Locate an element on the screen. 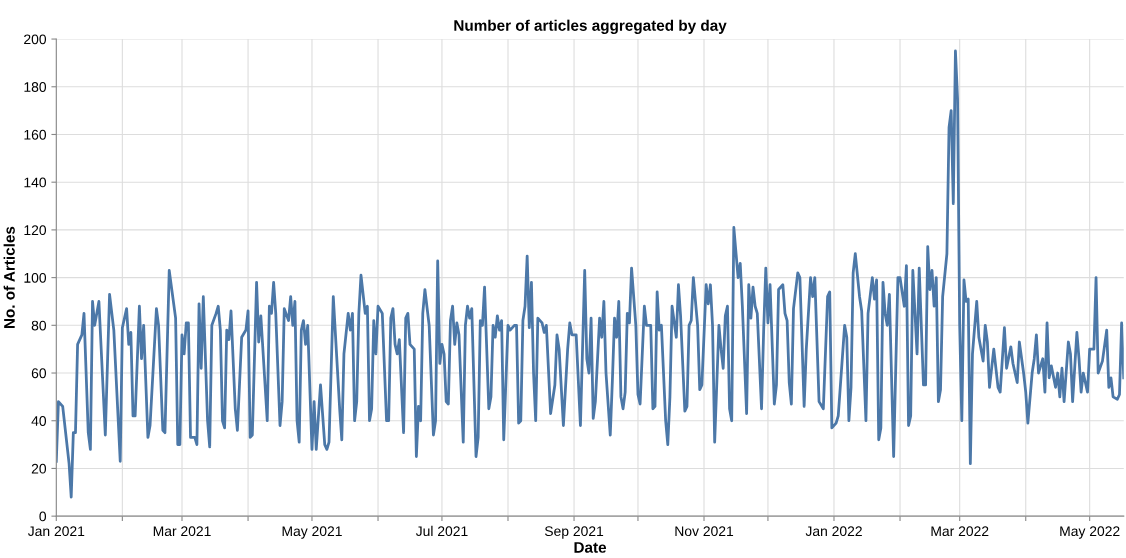  y-tick-label: 160 is located at coordinates (35, 134).